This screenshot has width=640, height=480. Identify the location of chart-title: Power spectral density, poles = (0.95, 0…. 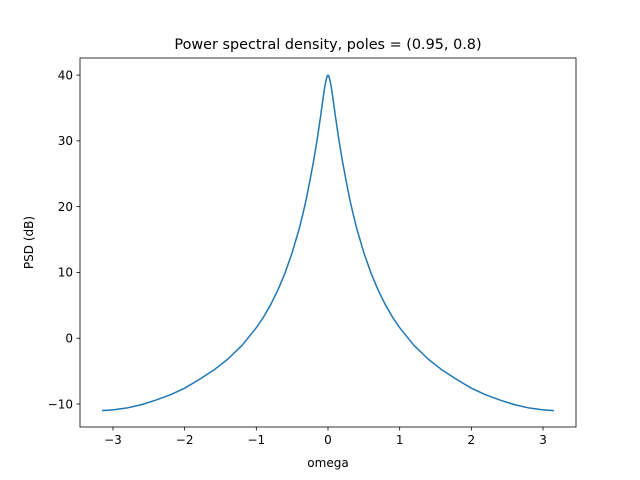
(327, 45).